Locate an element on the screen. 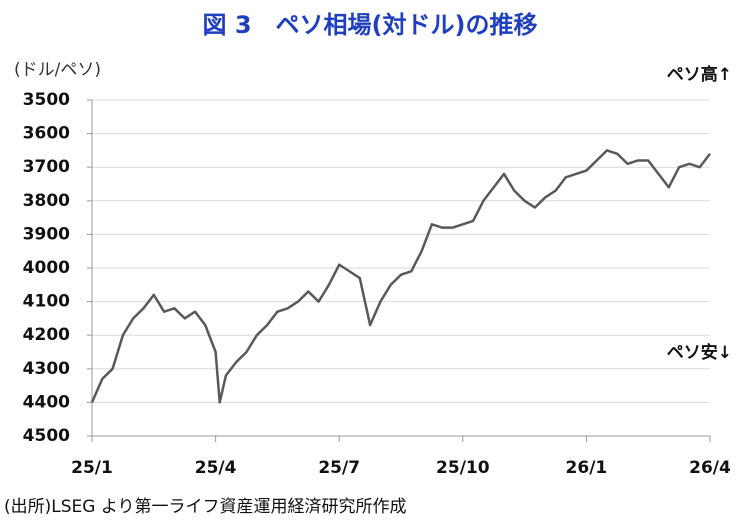 The width and height of the screenshot is (740, 524). y-tick-label: 3600 is located at coordinates (46, 134).